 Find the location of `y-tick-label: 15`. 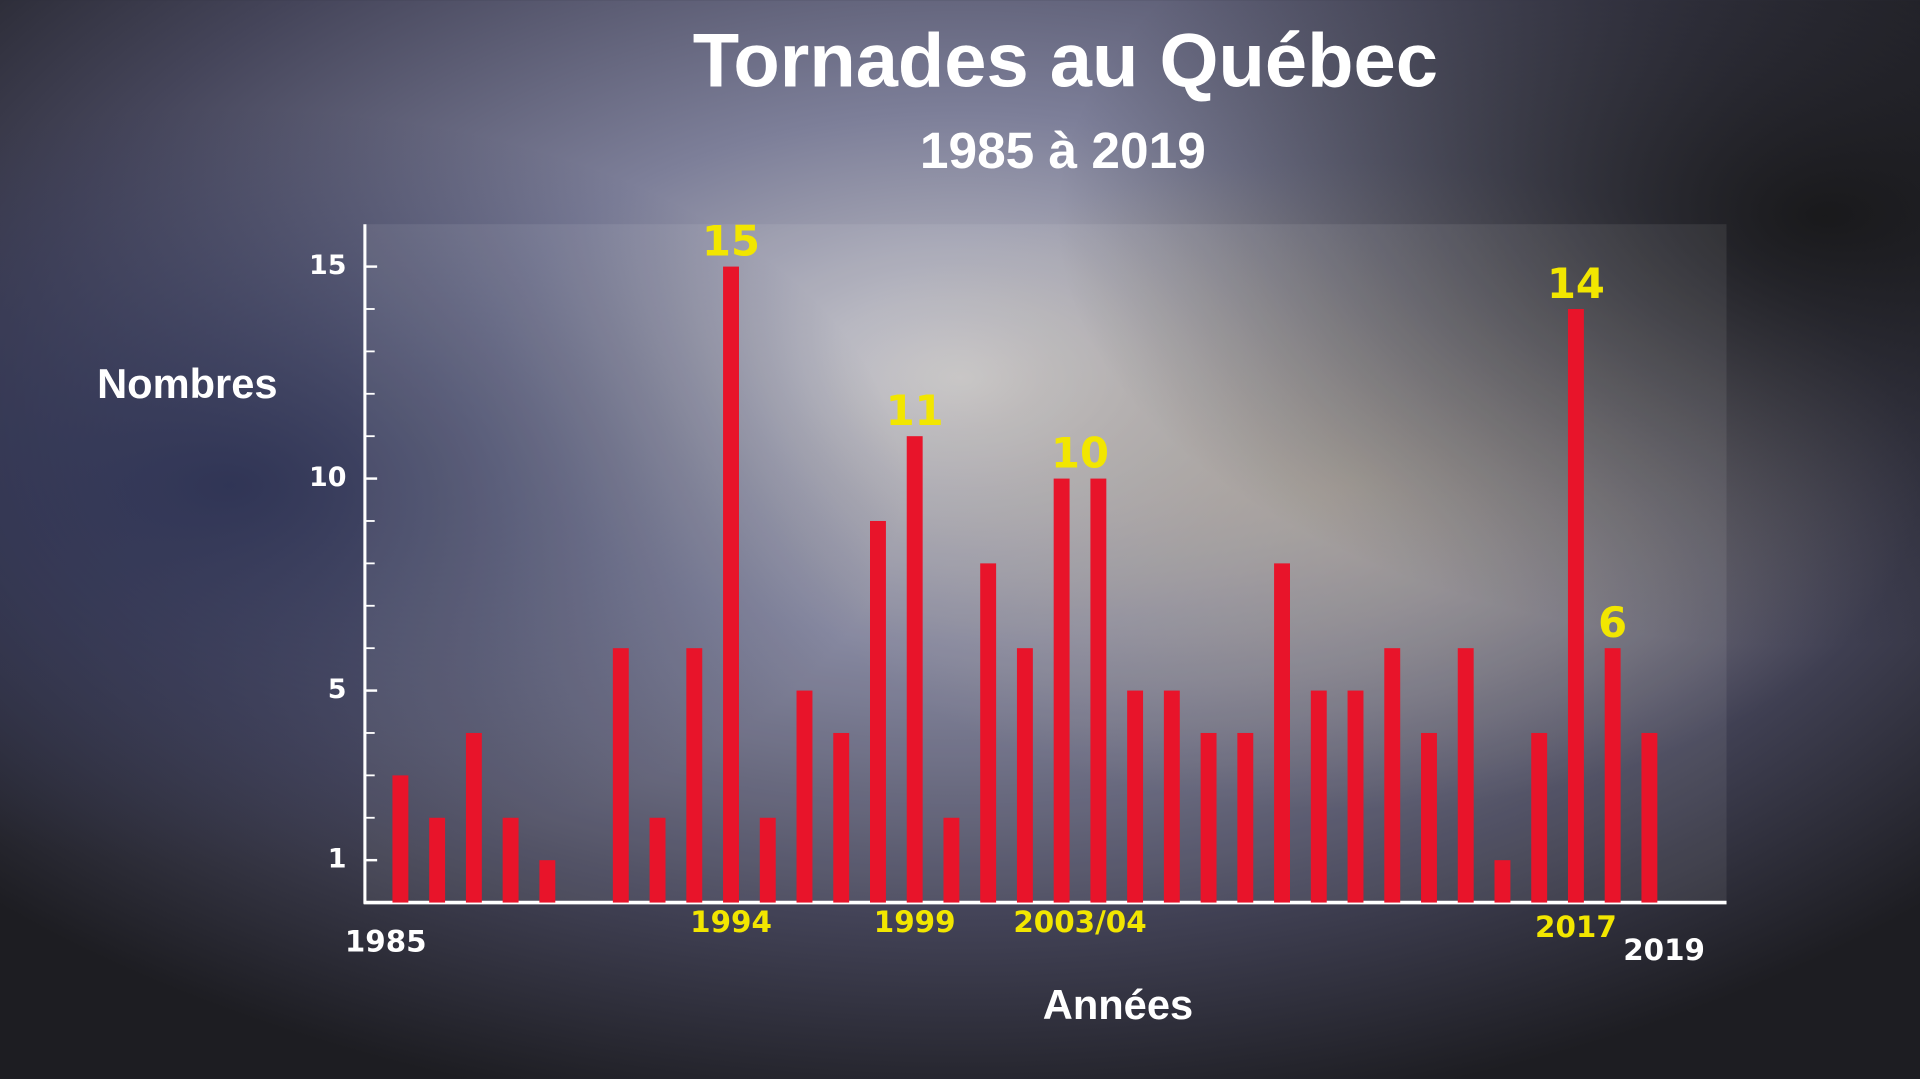

y-tick-label: 15 is located at coordinates (327, 265).